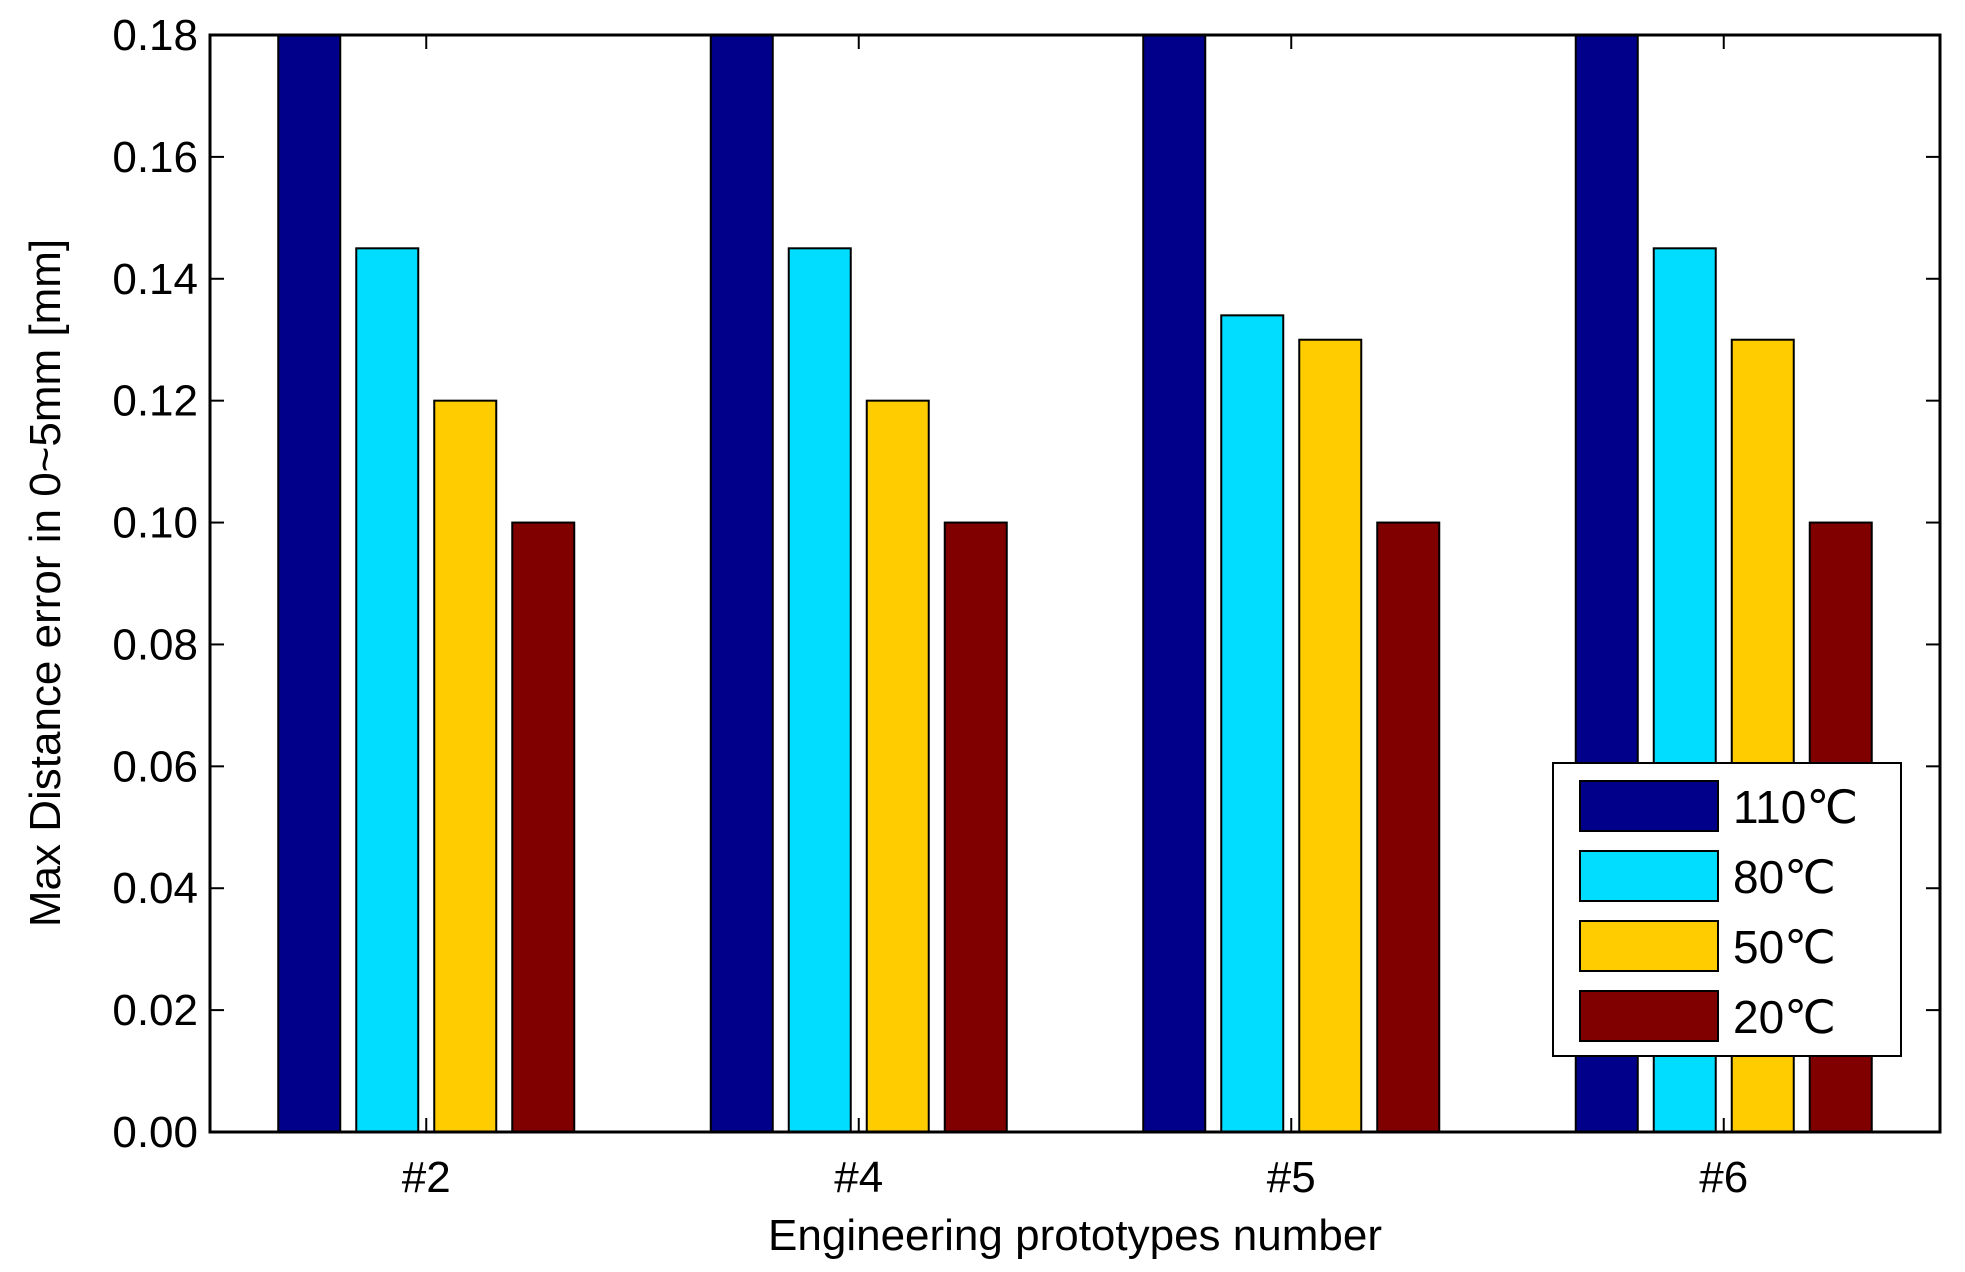  Describe the element at coordinates (1784, 947) in the screenshot. I see `legend-label: 50℃` at that location.